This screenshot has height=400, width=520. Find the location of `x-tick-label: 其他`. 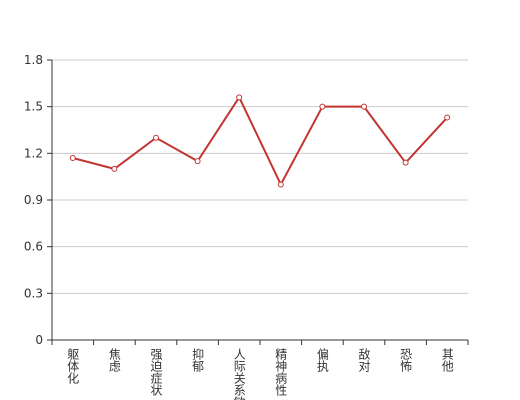

x-tick-label: 其他 is located at coordinates (447, 360).